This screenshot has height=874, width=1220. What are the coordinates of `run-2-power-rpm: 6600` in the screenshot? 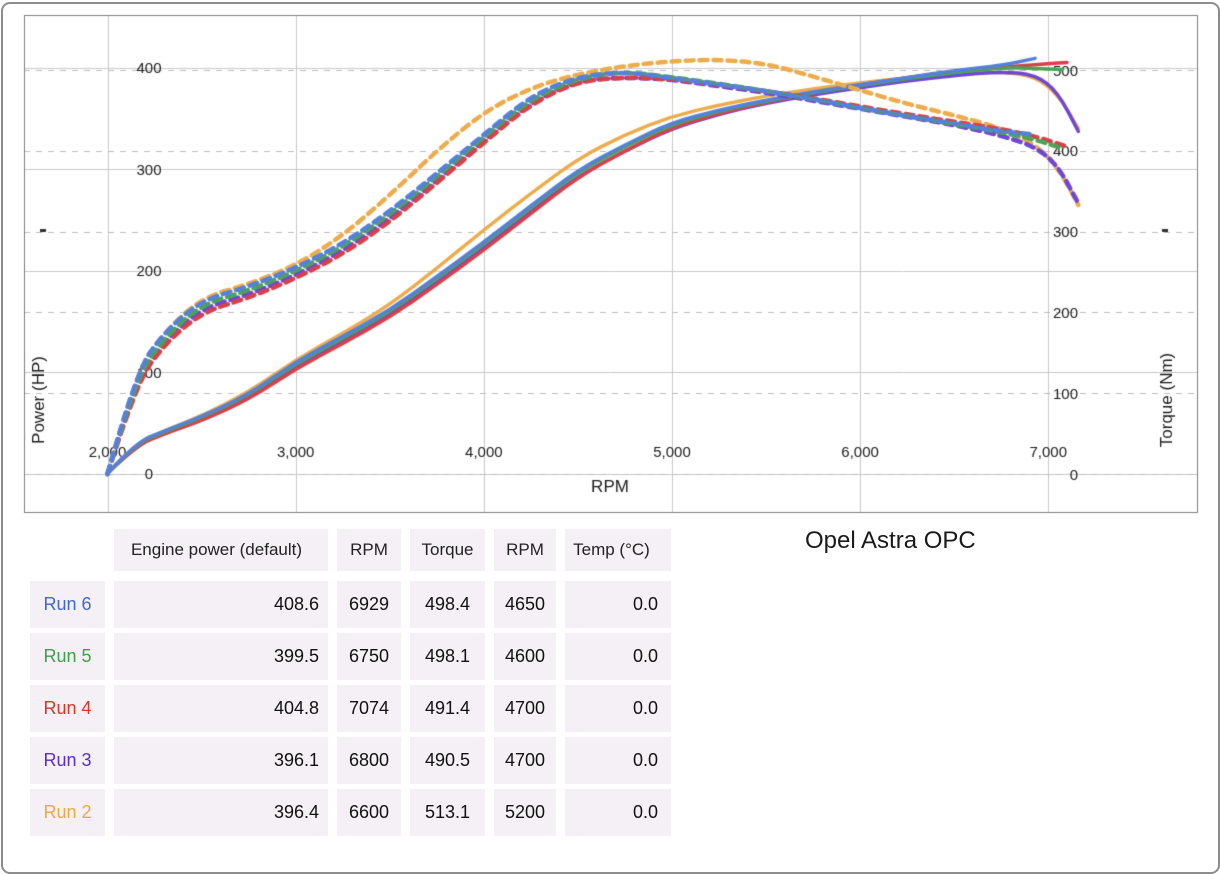 It's located at (369, 812).